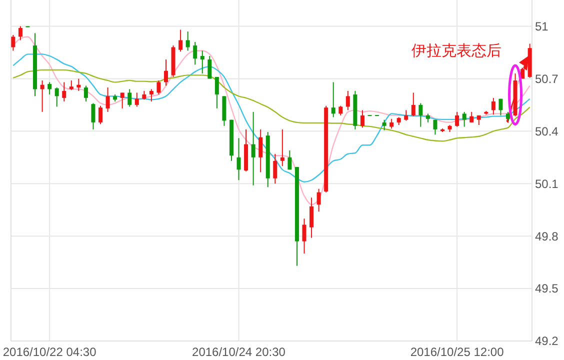  Describe the element at coordinates (547, 341) in the screenshot. I see `y-tick-label: 49.2` at that location.